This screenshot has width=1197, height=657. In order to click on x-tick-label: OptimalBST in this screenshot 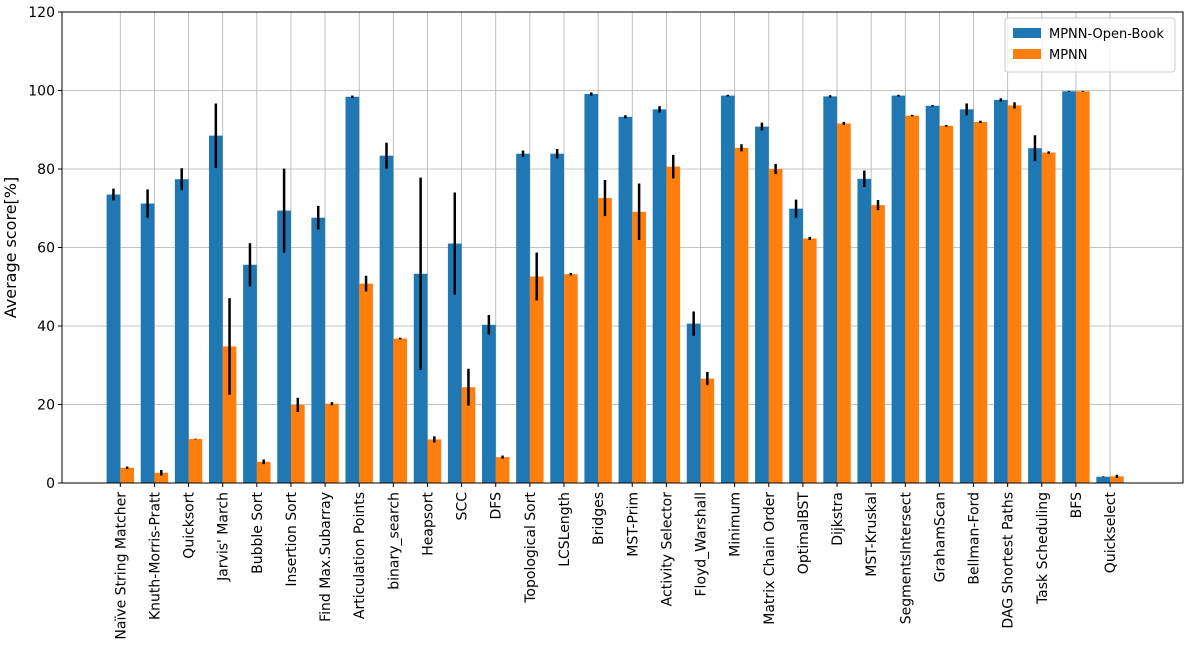, I will do `click(804, 533)`.